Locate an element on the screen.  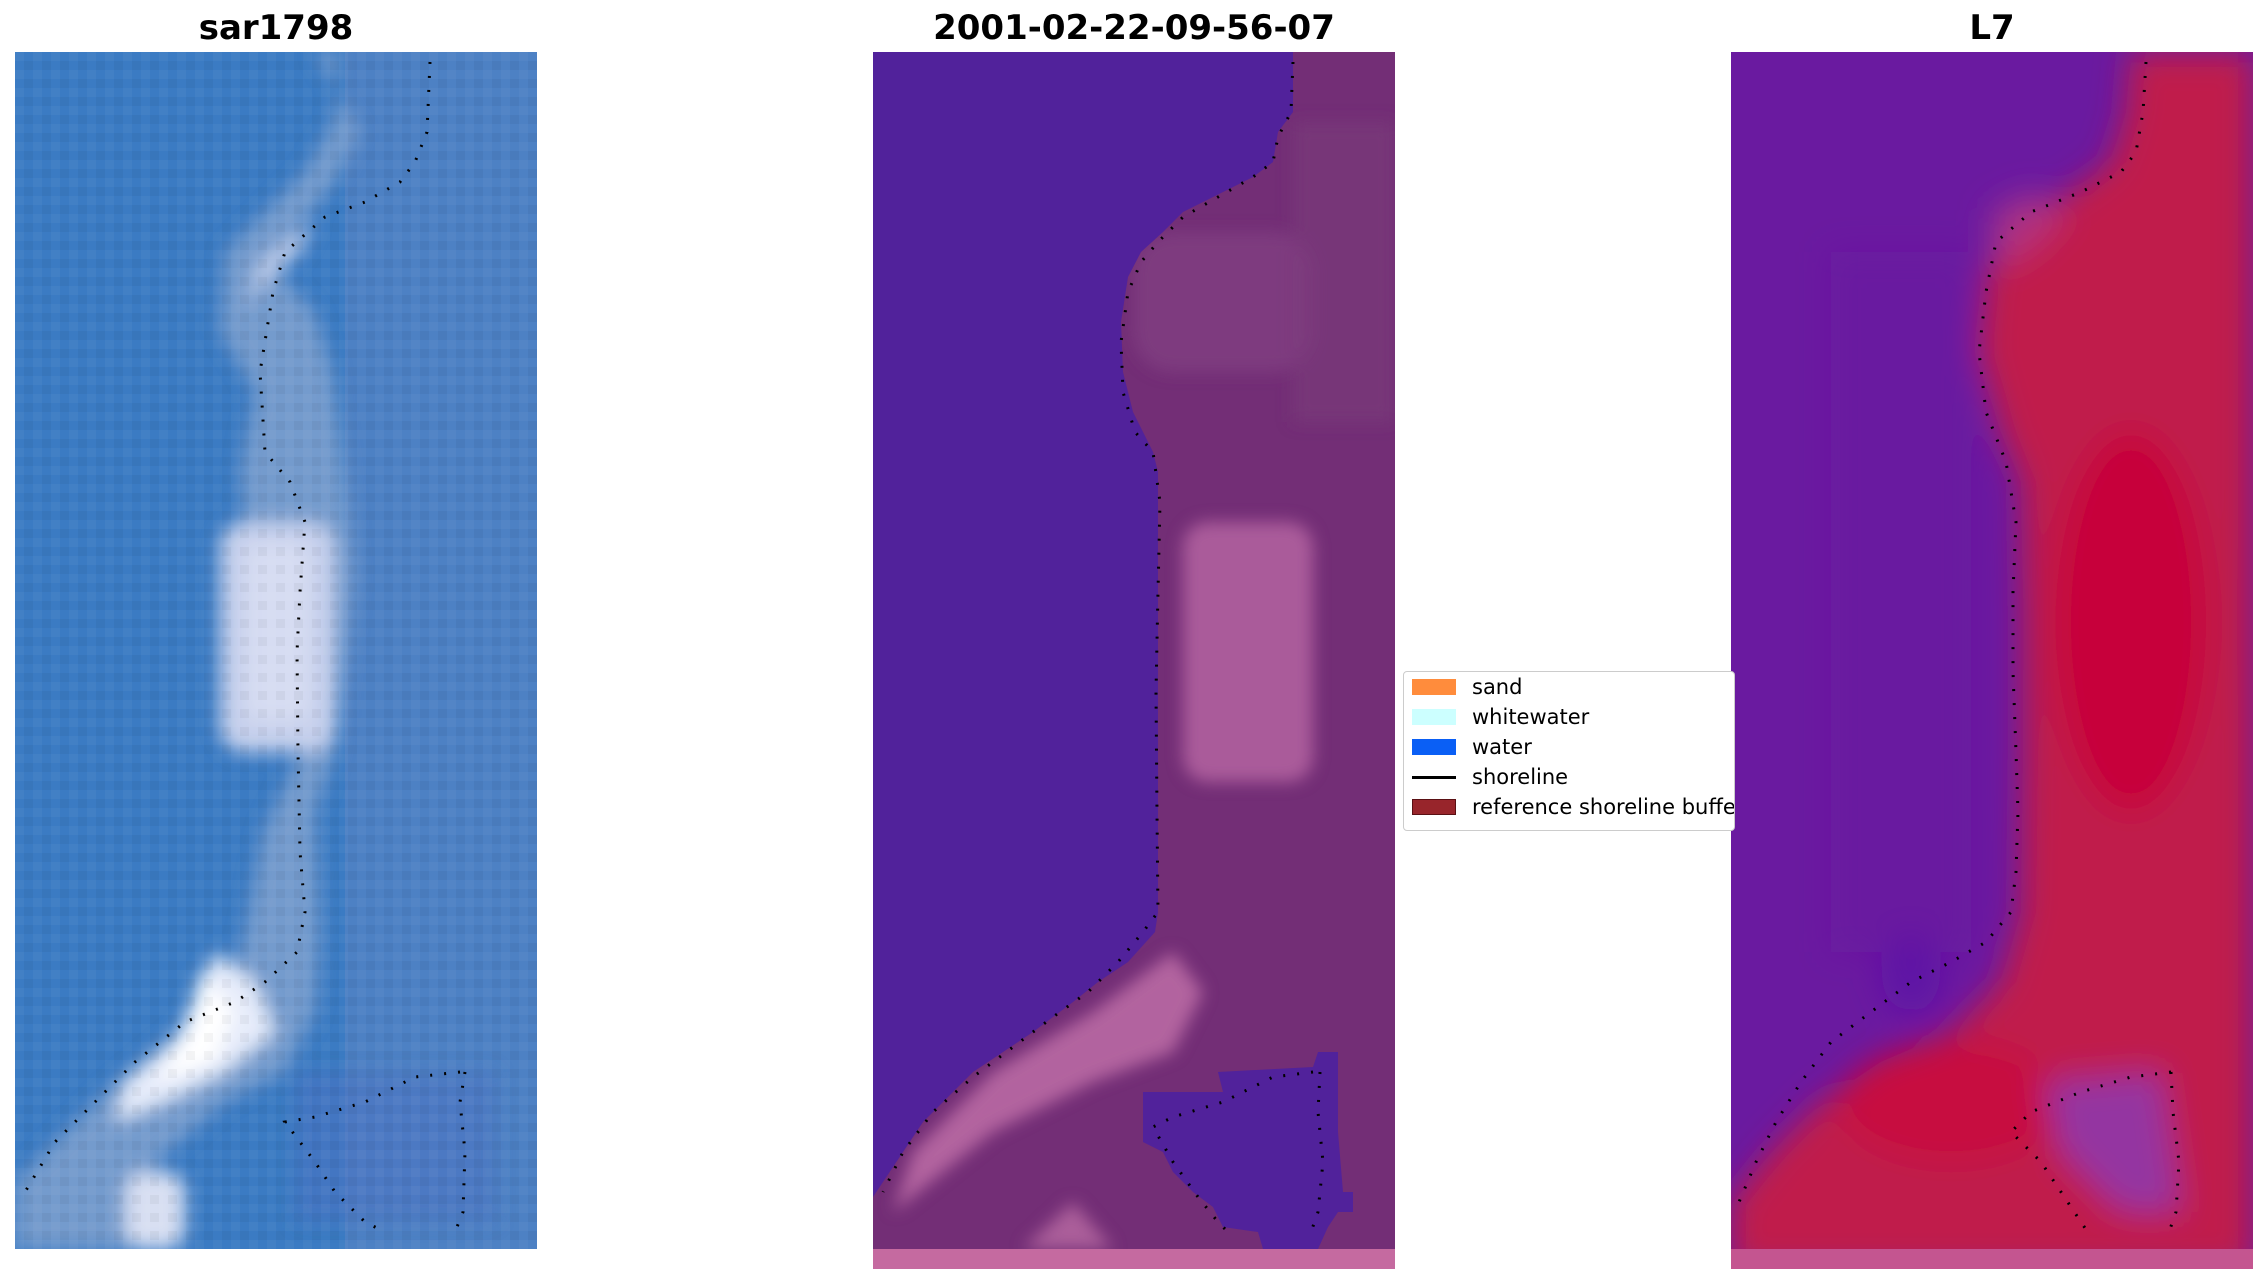
legend-label: shoreline is located at coordinates (1520, 777).